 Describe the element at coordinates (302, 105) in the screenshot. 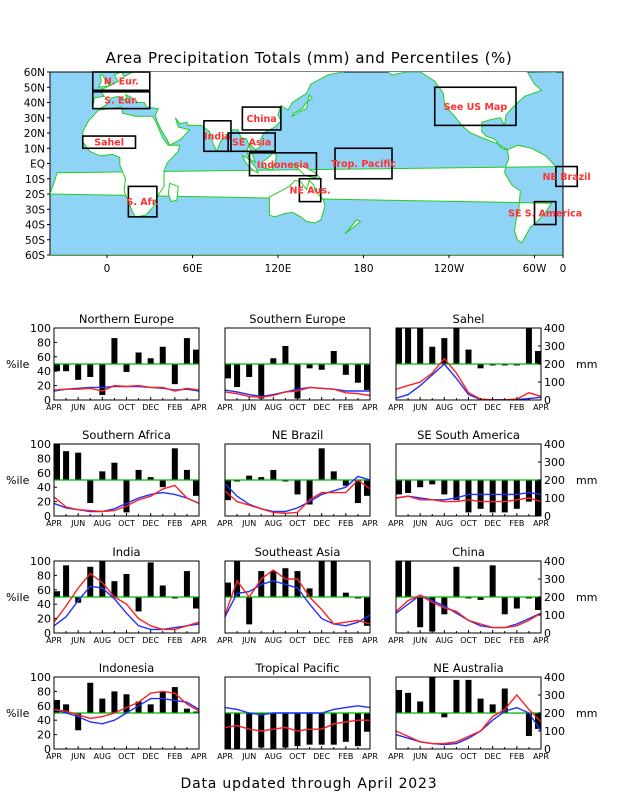

I see `japan-landmass` at that location.